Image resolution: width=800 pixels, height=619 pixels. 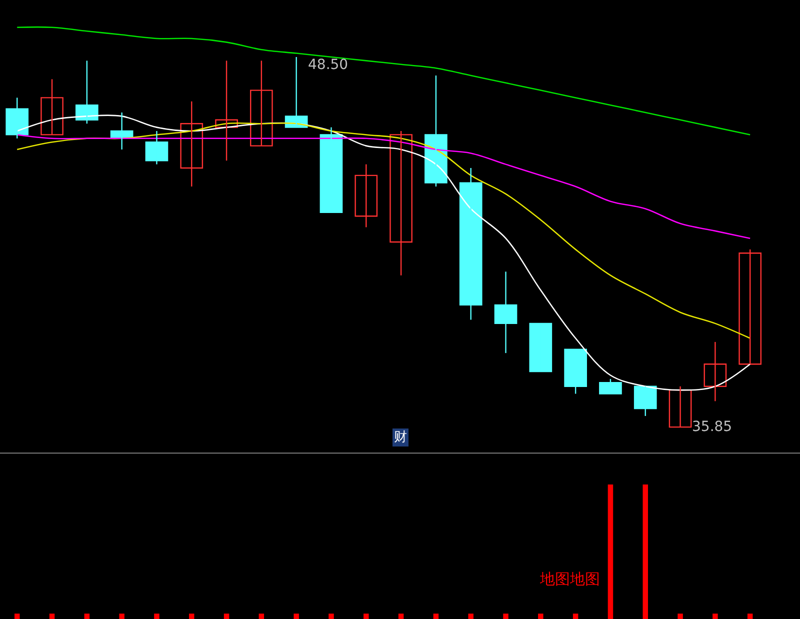 What do you see at coordinates (400, 437) in the screenshot?
I see `text: 财` at bounding box center [400, 437].